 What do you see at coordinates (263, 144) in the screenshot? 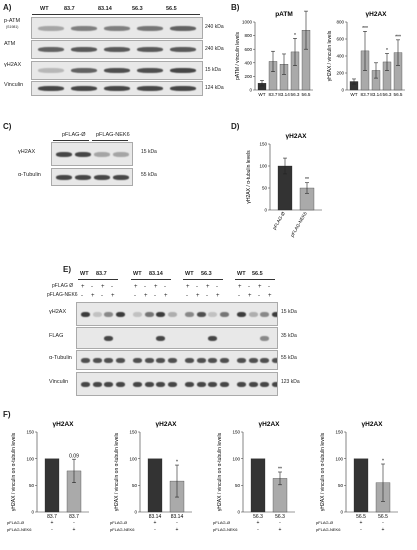
I see `y-tick-label: 150` at bounding box center [263, 144].